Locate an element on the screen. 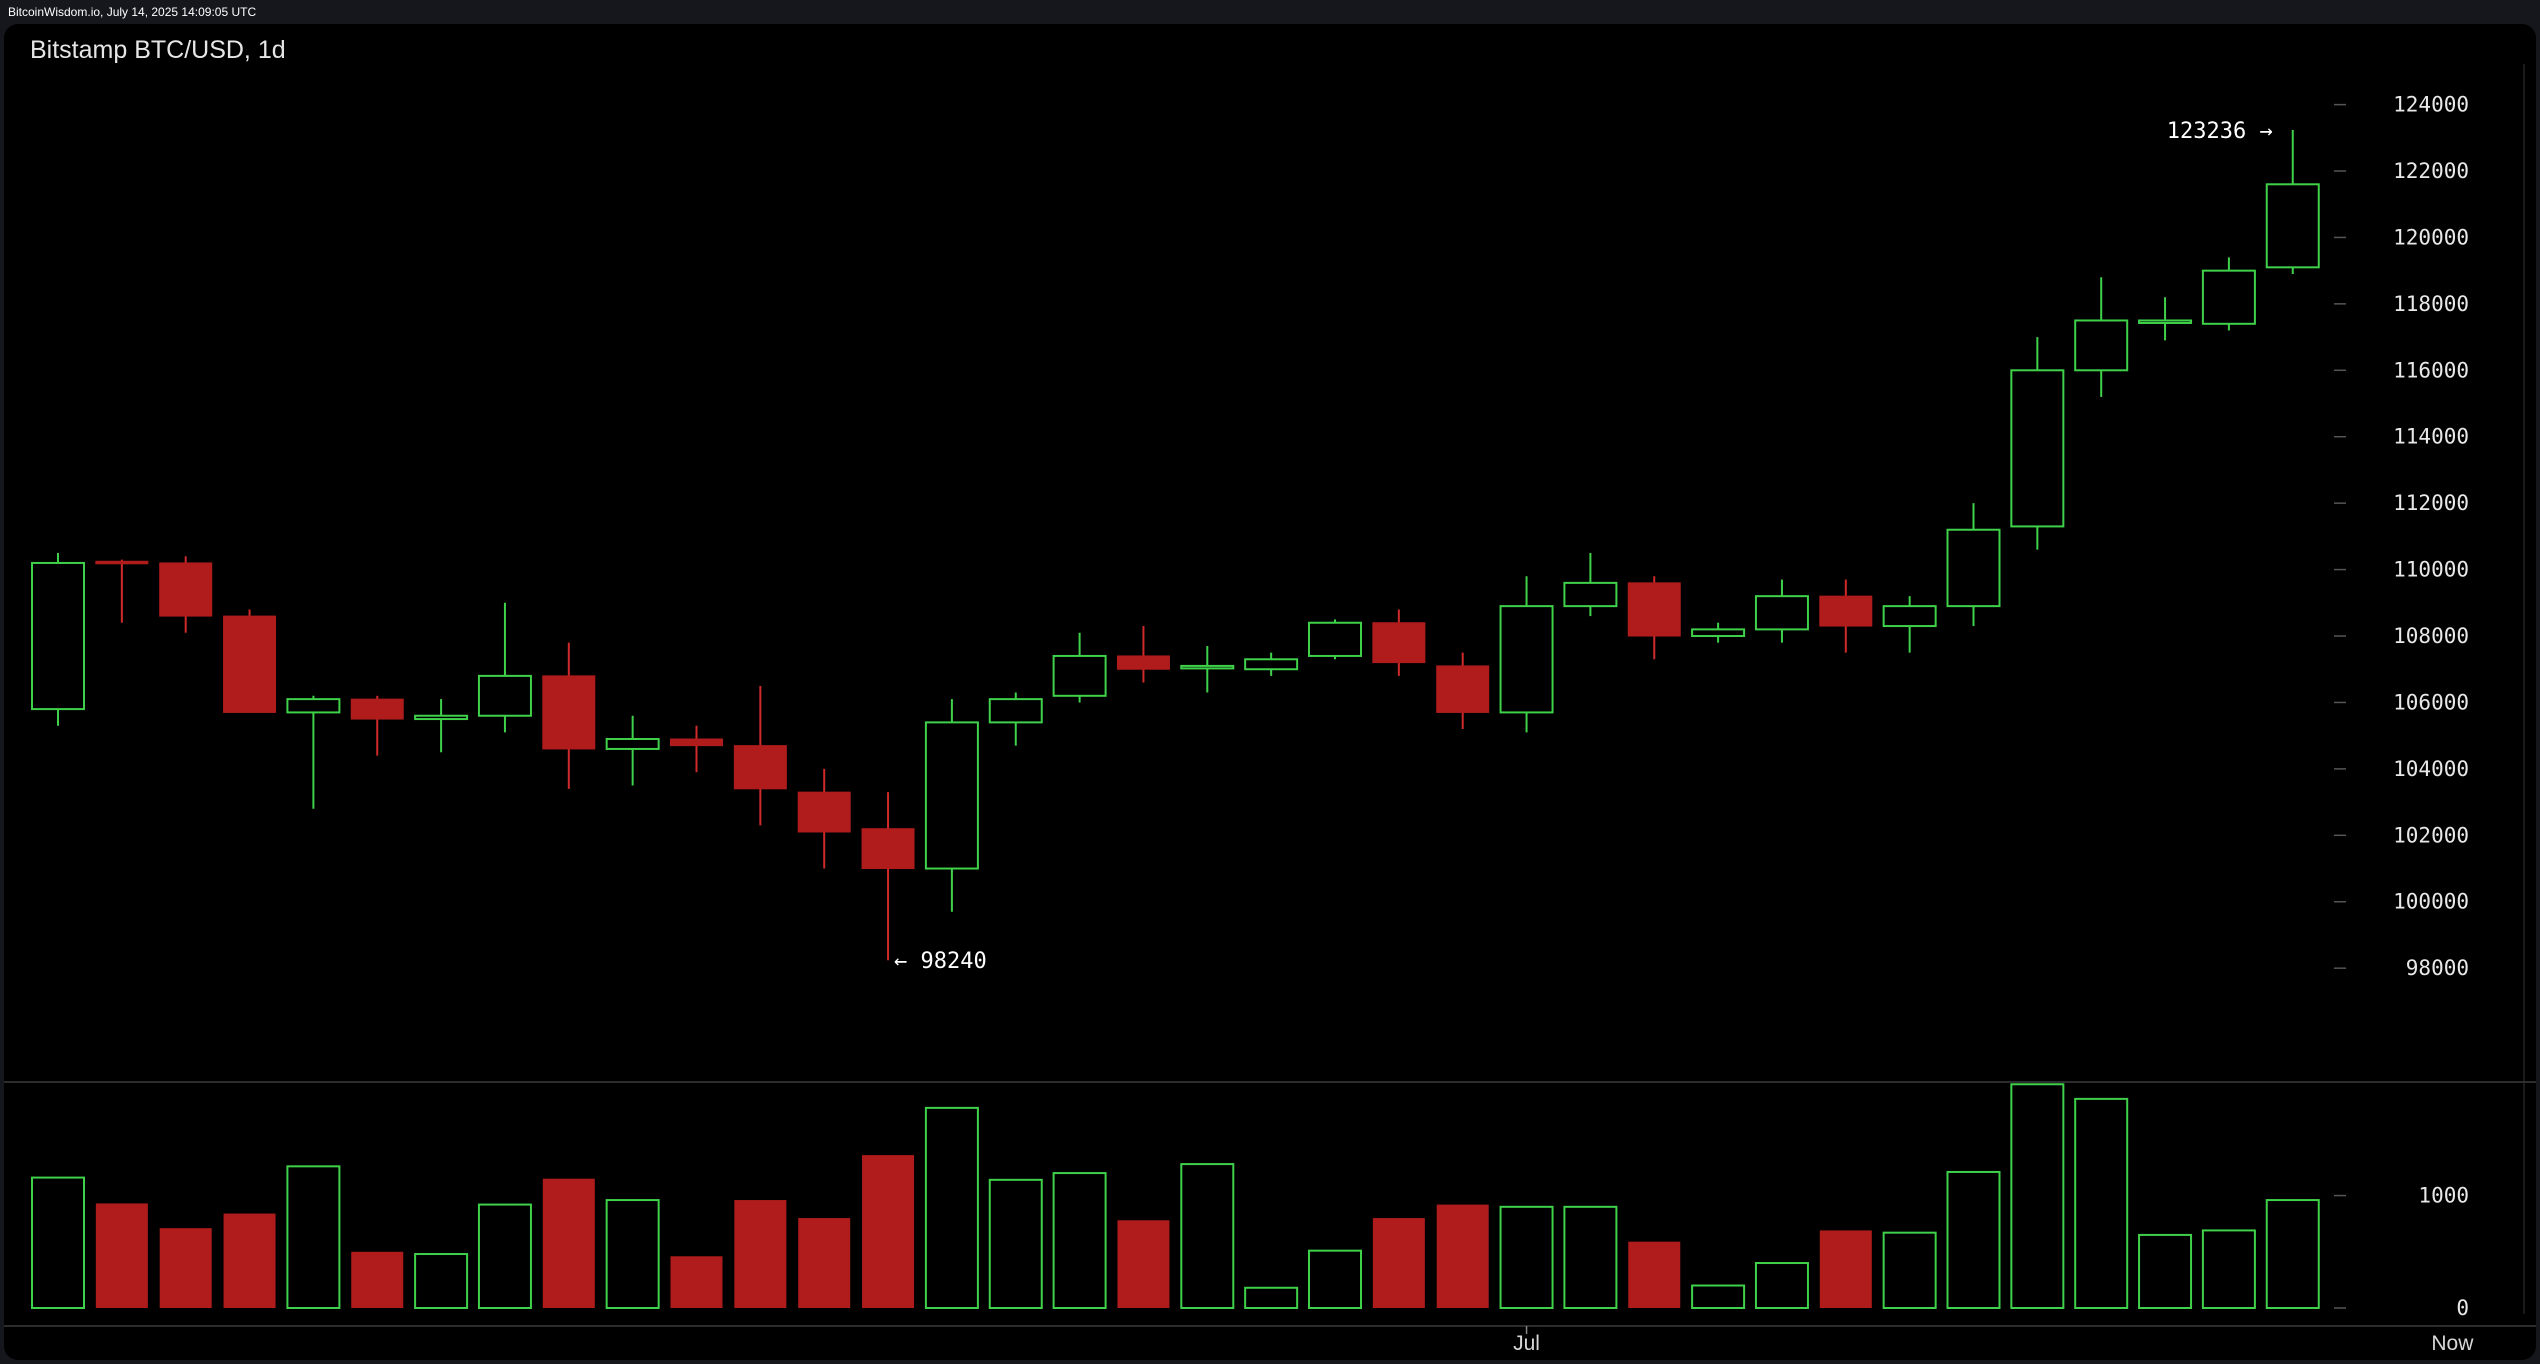  time-axis-label: Now is located at coordinates (2452, 1343).